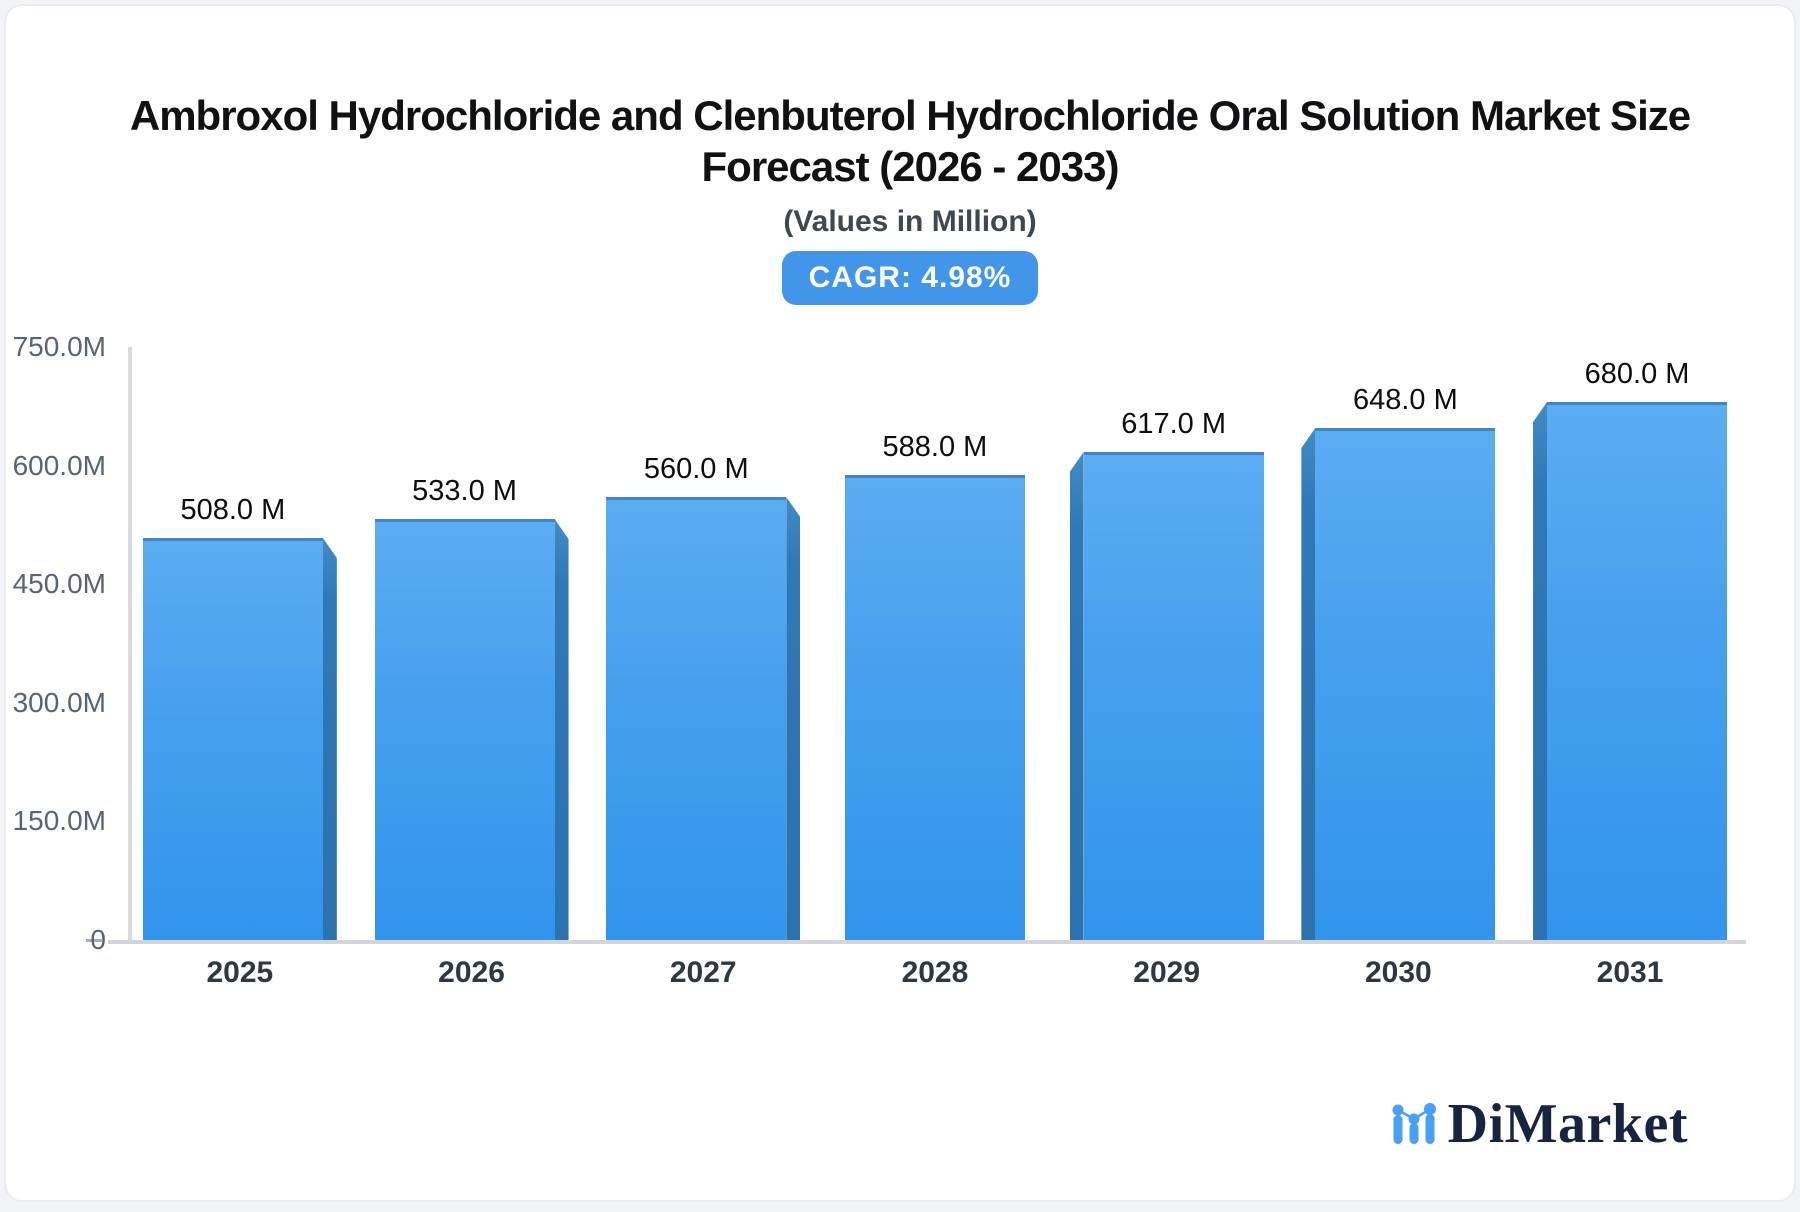 The width and height of the screenshot is (1800, 1212). Describe the element at coordinates (59, 702) in the screenshot. I see `y-axis-tick-label: 300.0M` at that location.